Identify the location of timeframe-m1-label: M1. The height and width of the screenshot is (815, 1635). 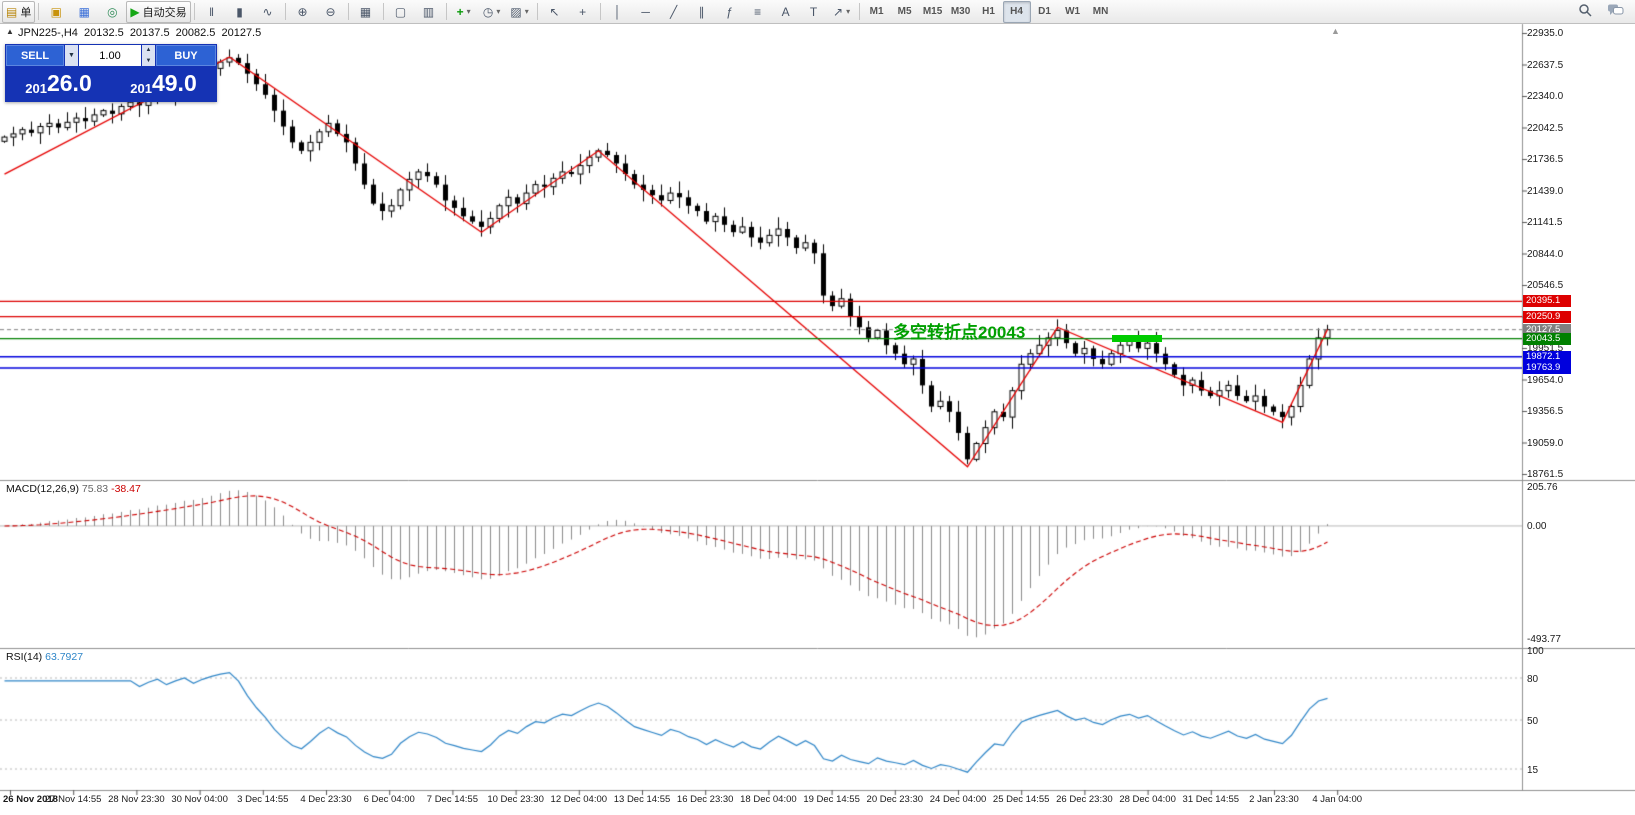
(876, 11).